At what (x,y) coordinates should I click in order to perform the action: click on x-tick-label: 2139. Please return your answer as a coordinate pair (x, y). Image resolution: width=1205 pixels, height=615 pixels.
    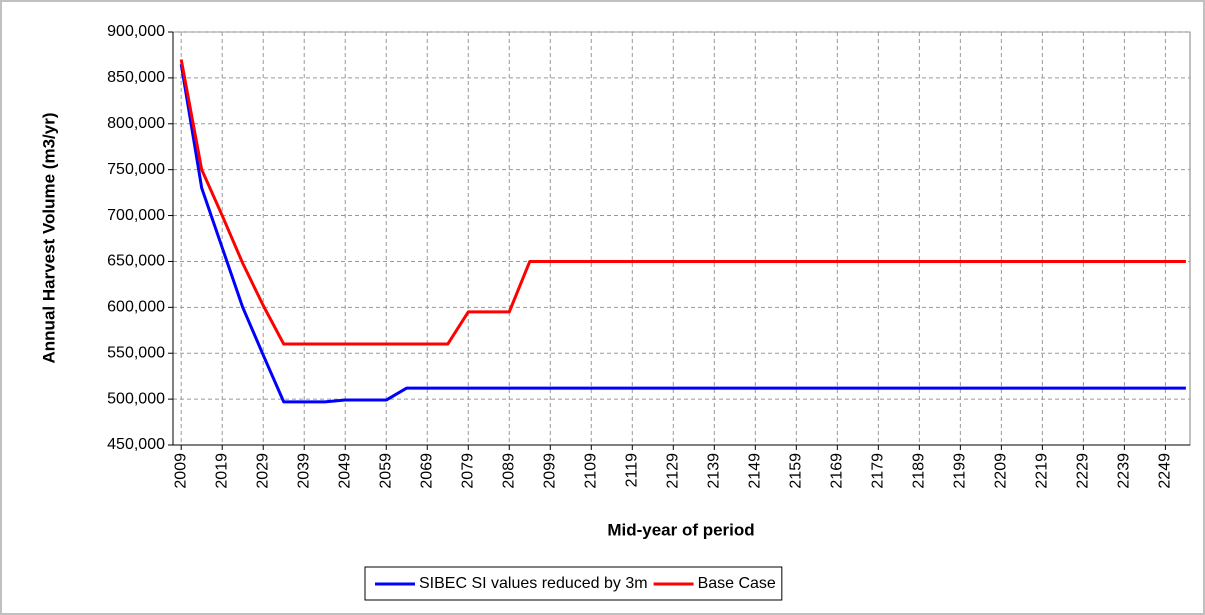
    Looking at the image, I should click on (714, 471).